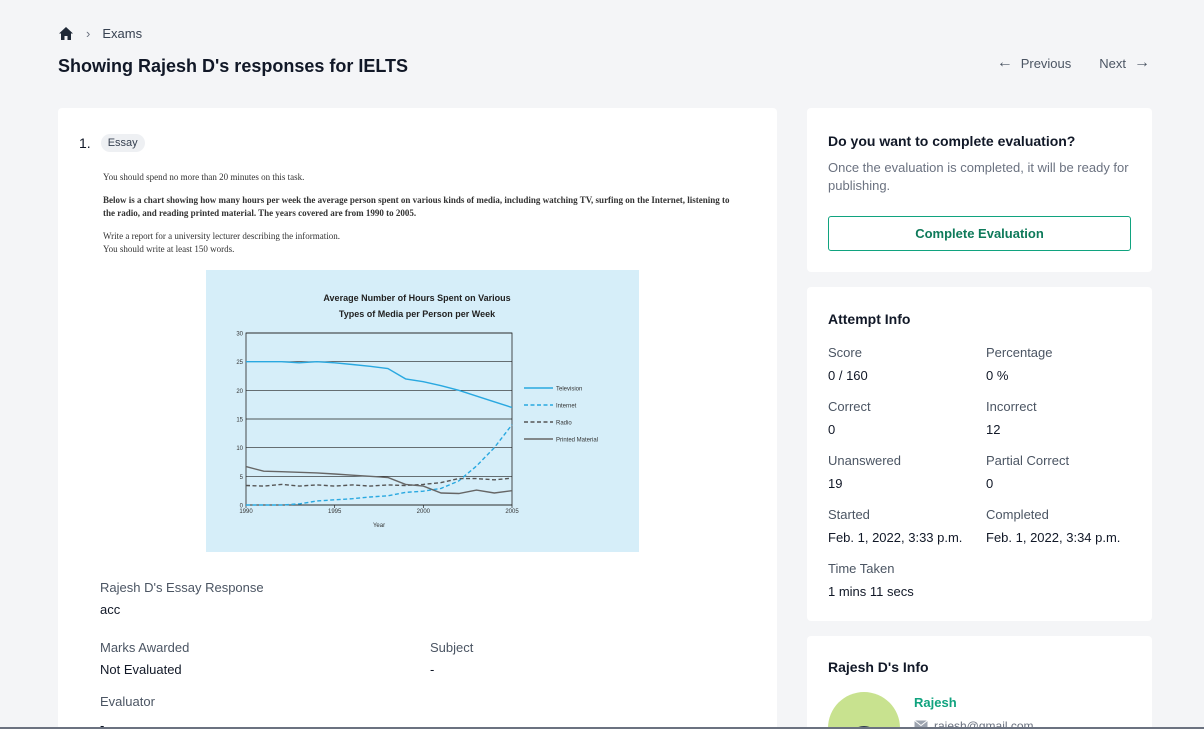 The image size is (1204, 729). What do you see at coordinates (85, 143) in the screenshot?
I see `question-number: 1.` at bounding box center [85, 143].